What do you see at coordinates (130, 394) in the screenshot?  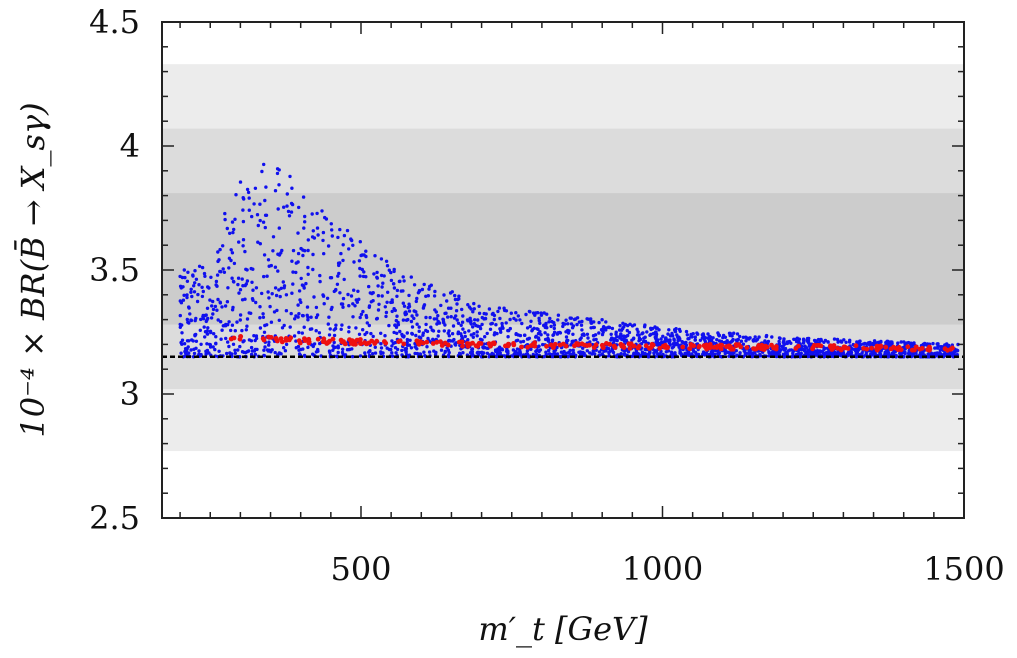 I see `y-tick-label: 3` at bounding box center [130, 394].